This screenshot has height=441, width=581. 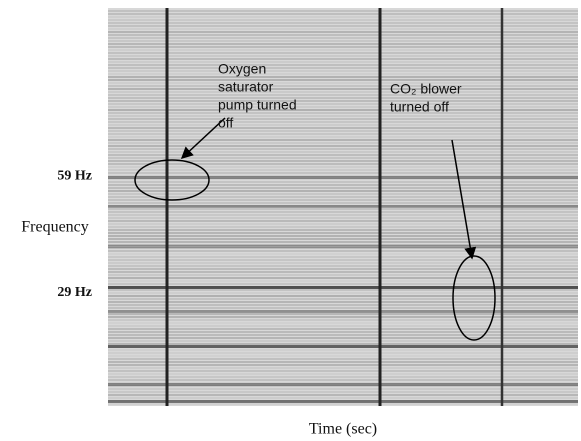 What do you see at coordinates (426, 89) in the screenshot?
I see `annotation-text: CO₂ blower` at bounding box center [426, 89].